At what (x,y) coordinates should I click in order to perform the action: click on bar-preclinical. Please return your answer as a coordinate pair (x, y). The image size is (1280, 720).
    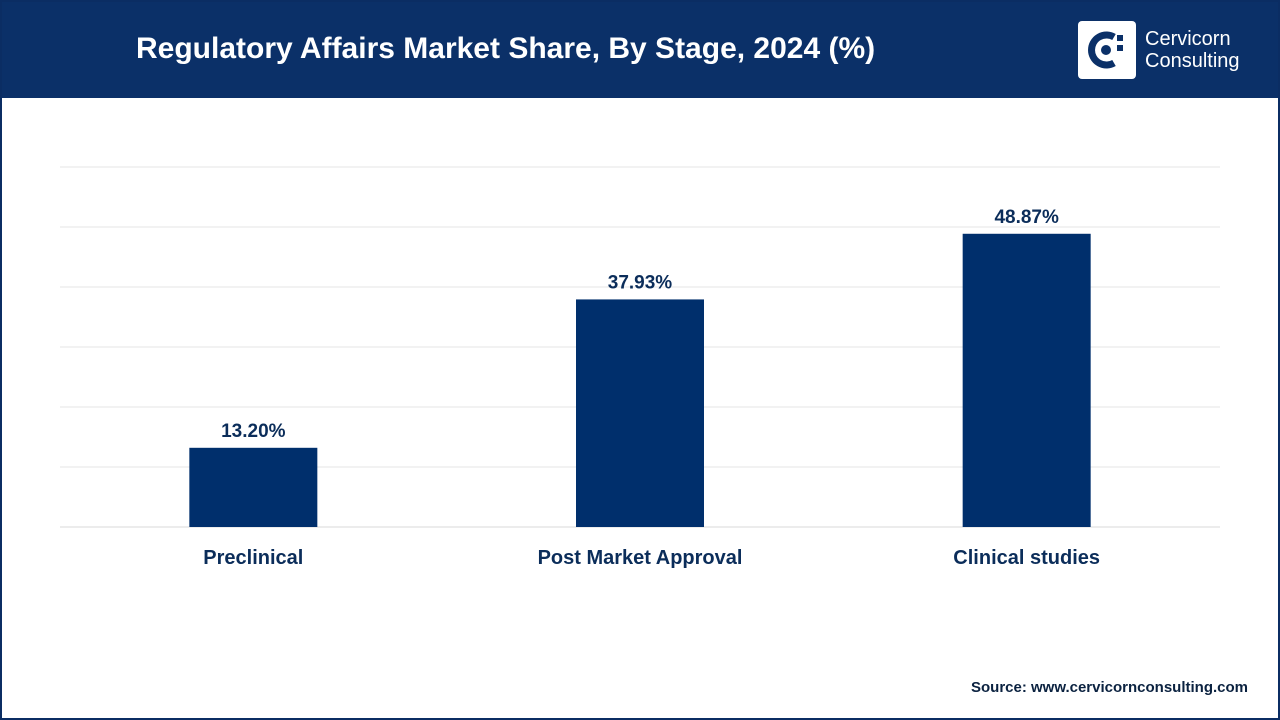
    Looking at the image, I should click on (253, 487).